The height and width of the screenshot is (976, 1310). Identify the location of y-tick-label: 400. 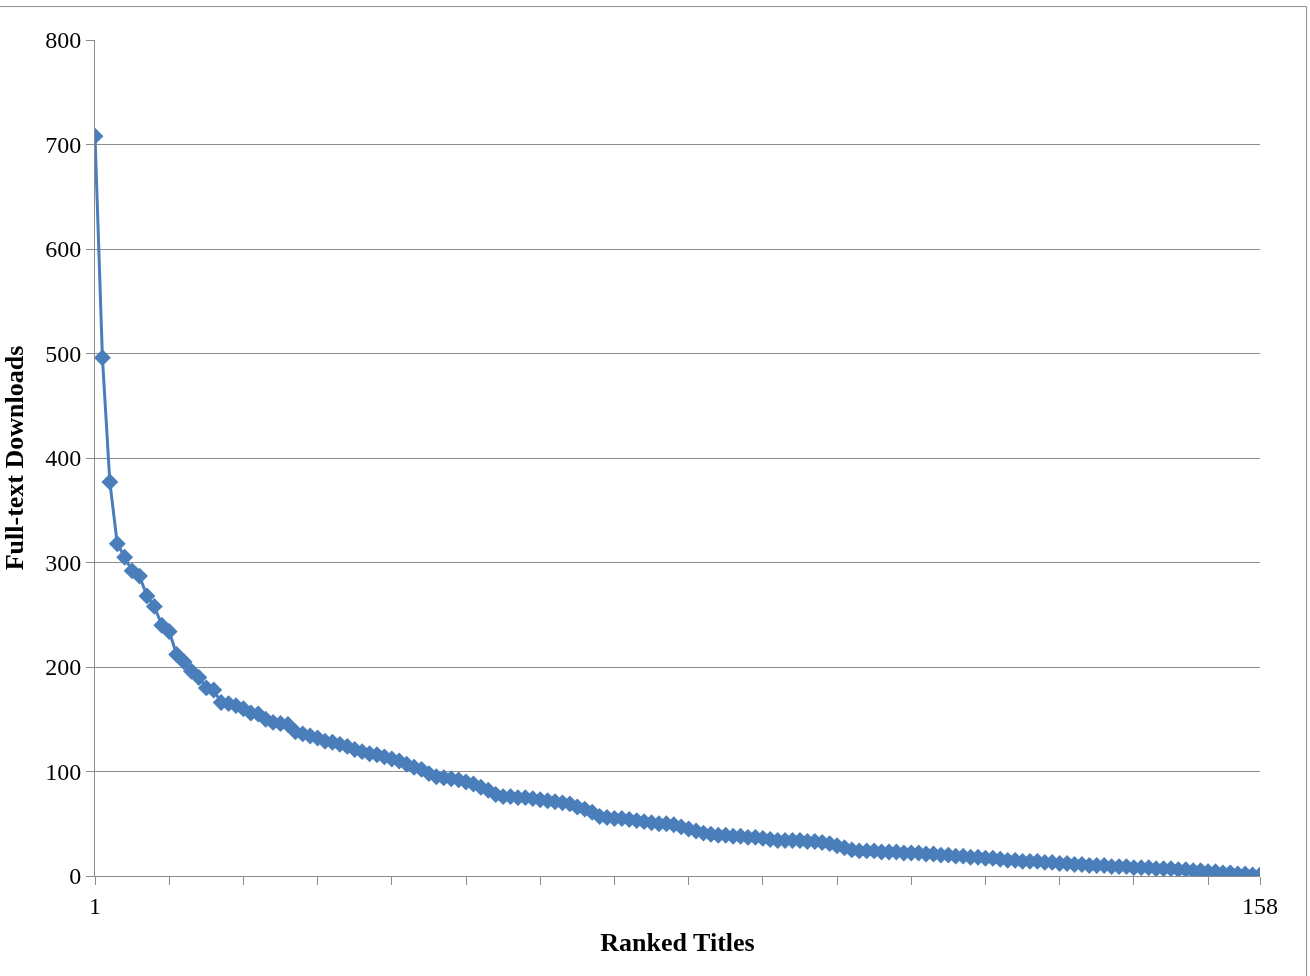
(63, 458).